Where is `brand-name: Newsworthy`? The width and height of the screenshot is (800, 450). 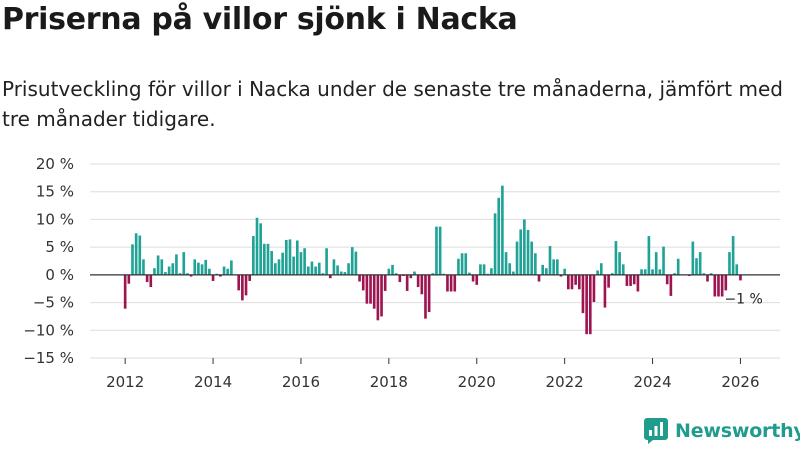 brand-name: Newsworthy is located at coordinates (737, 431).